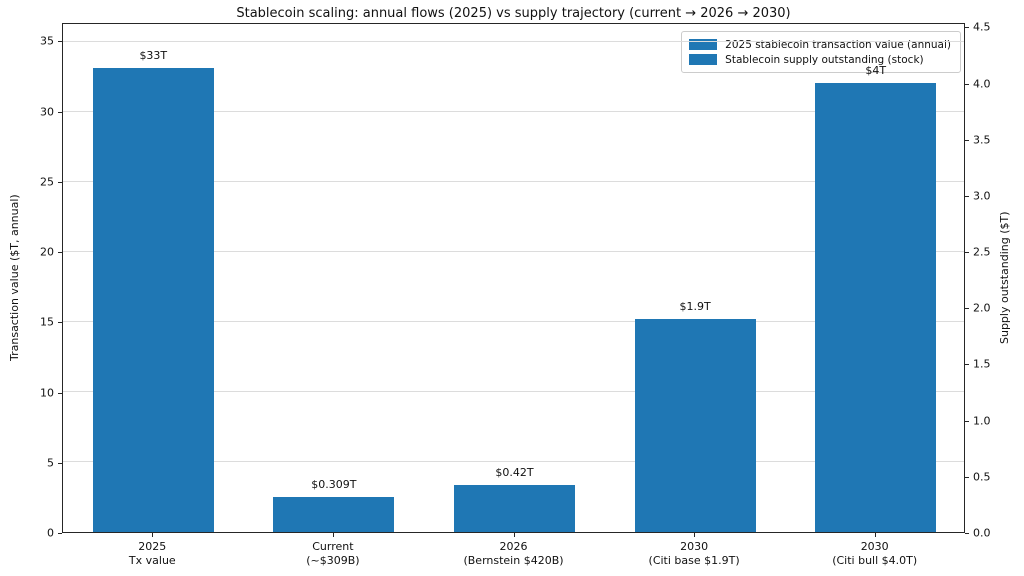 This screenshot has width=1024, height=576. Describe the element at coordinates (50, 463) in the screenshot. I see `y-tick-label-left: 5` at that location.